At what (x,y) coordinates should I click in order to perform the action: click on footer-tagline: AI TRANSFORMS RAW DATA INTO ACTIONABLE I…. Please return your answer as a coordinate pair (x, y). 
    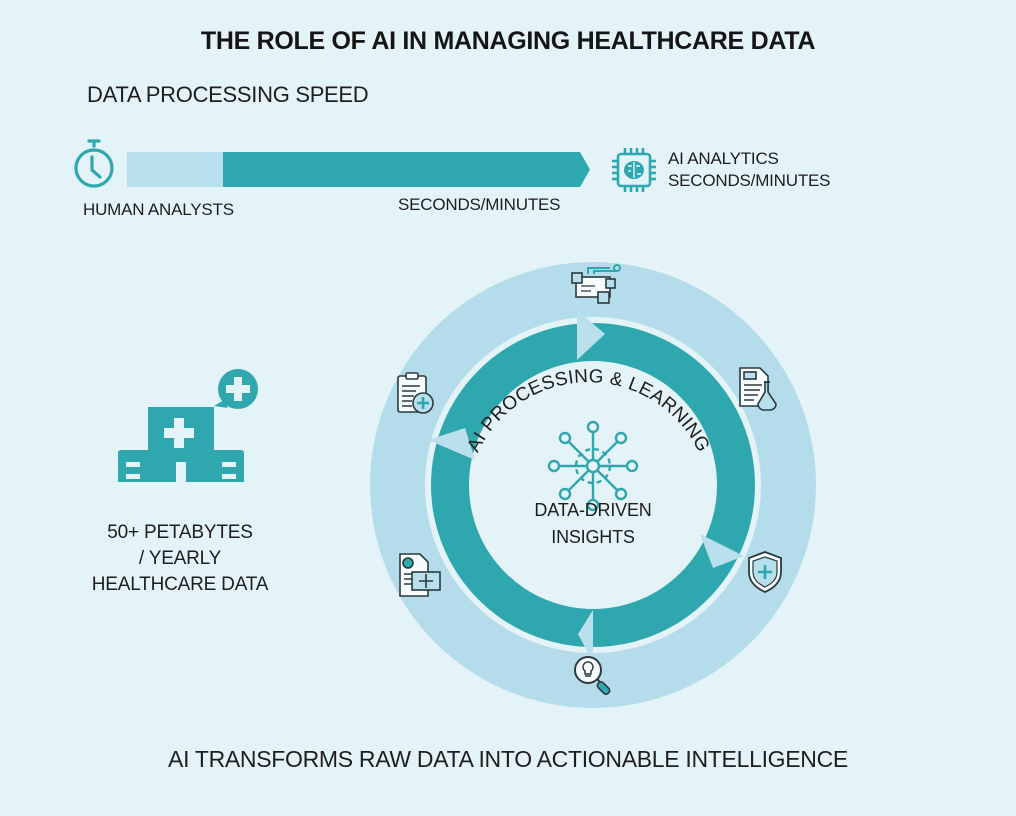
    Looking at the image, I should click on (508, 759).